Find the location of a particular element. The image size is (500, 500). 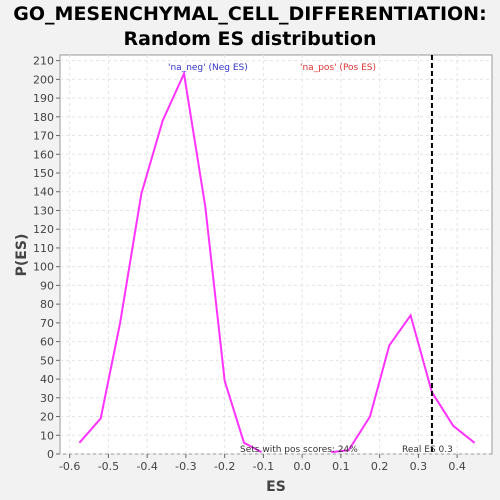

y-tick-label: 0 is located at coordinates (50, 454).